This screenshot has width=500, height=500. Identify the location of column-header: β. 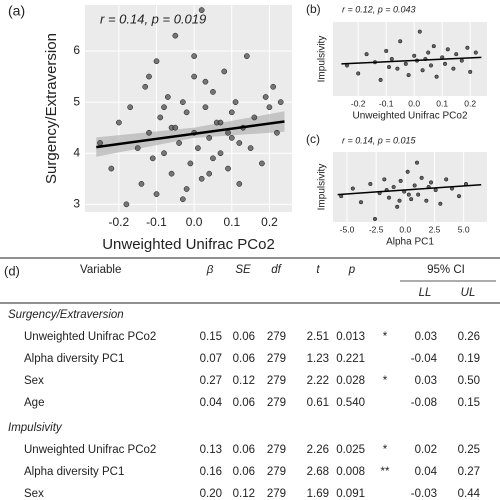
(210, 270).